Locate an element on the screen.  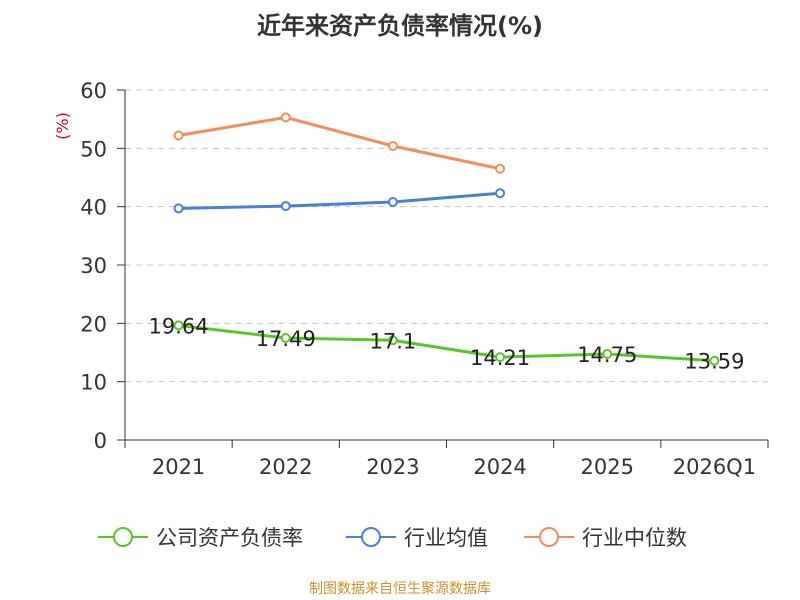
legend-item-industry-mean: 行业均值 is located at coordinates (417, 537).